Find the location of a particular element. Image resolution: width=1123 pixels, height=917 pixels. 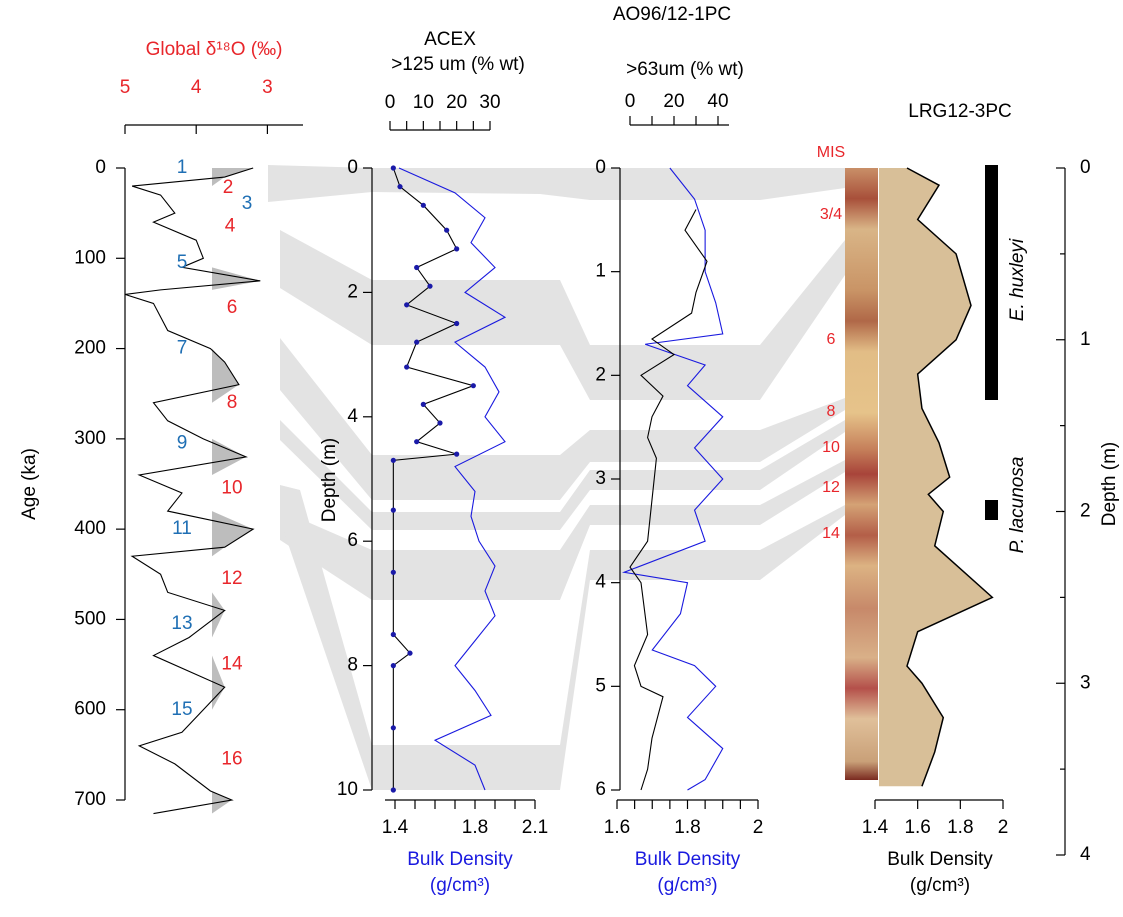

x-tick-label: 2.1 is located at coordinates (535, 827).